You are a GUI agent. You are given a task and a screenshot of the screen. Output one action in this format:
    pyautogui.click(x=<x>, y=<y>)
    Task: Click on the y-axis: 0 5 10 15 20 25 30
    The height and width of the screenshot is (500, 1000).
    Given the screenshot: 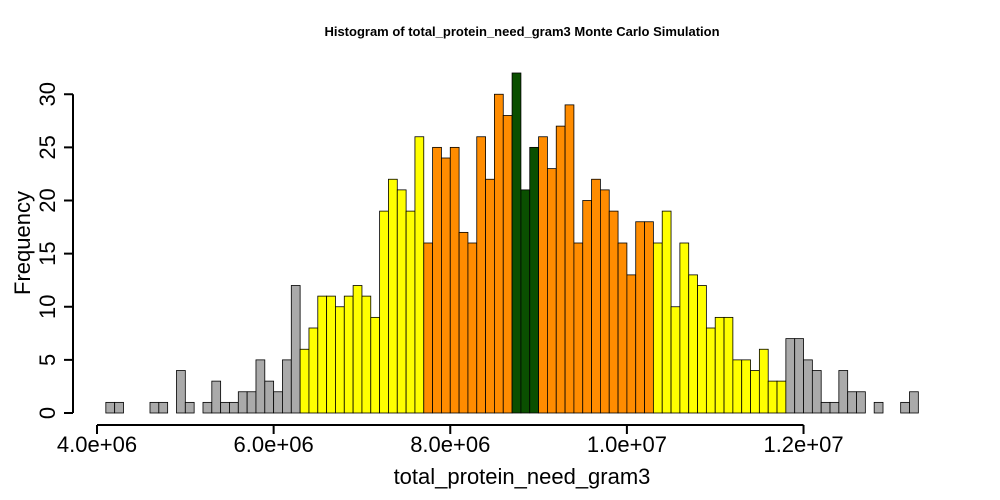 What is the action you would take?
    pyautogui.click(x=54, y=250)
    